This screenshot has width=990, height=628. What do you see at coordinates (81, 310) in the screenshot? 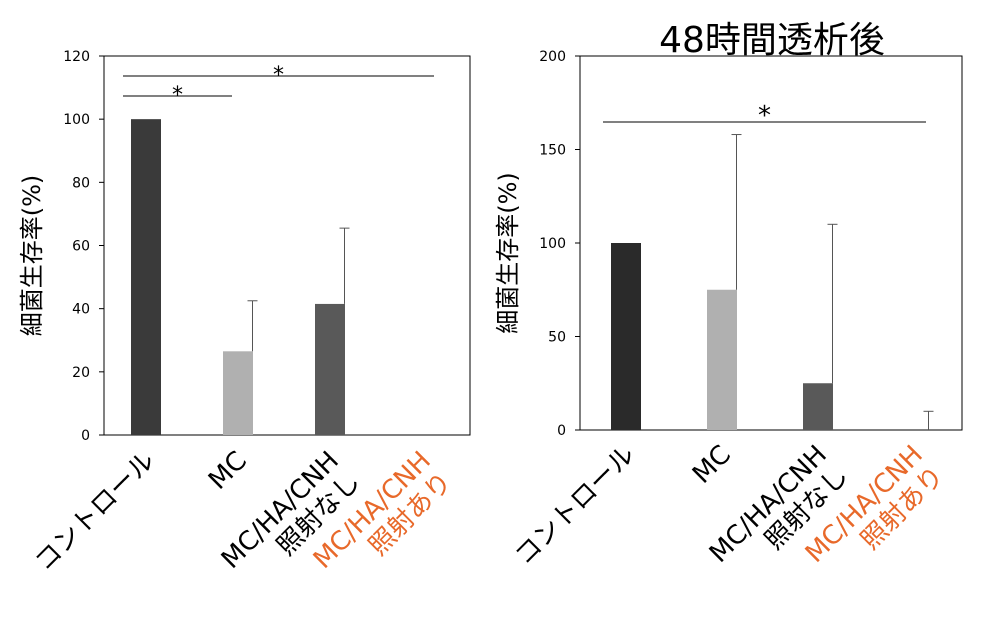
I see `y-tick-label: 40` at bounding box center [81, 310].